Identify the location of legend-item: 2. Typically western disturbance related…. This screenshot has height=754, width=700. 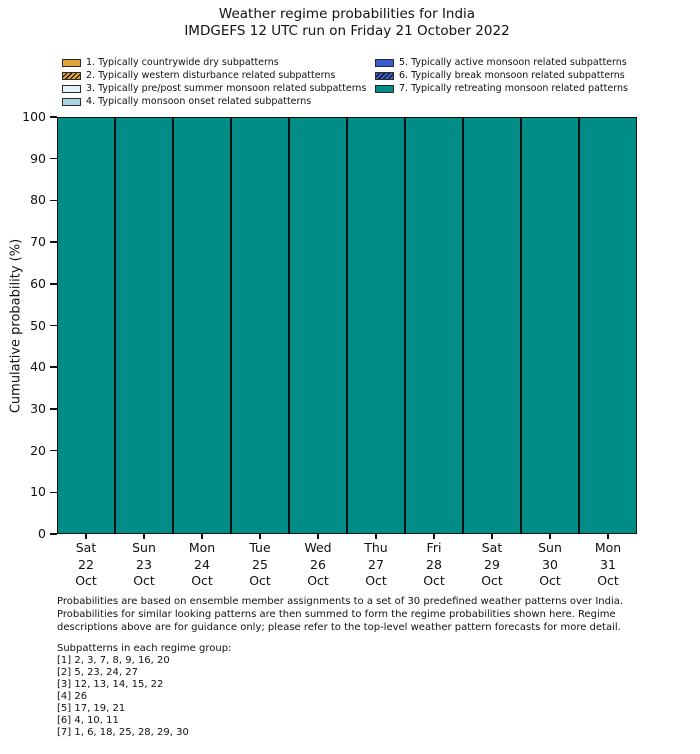
(214, 75).